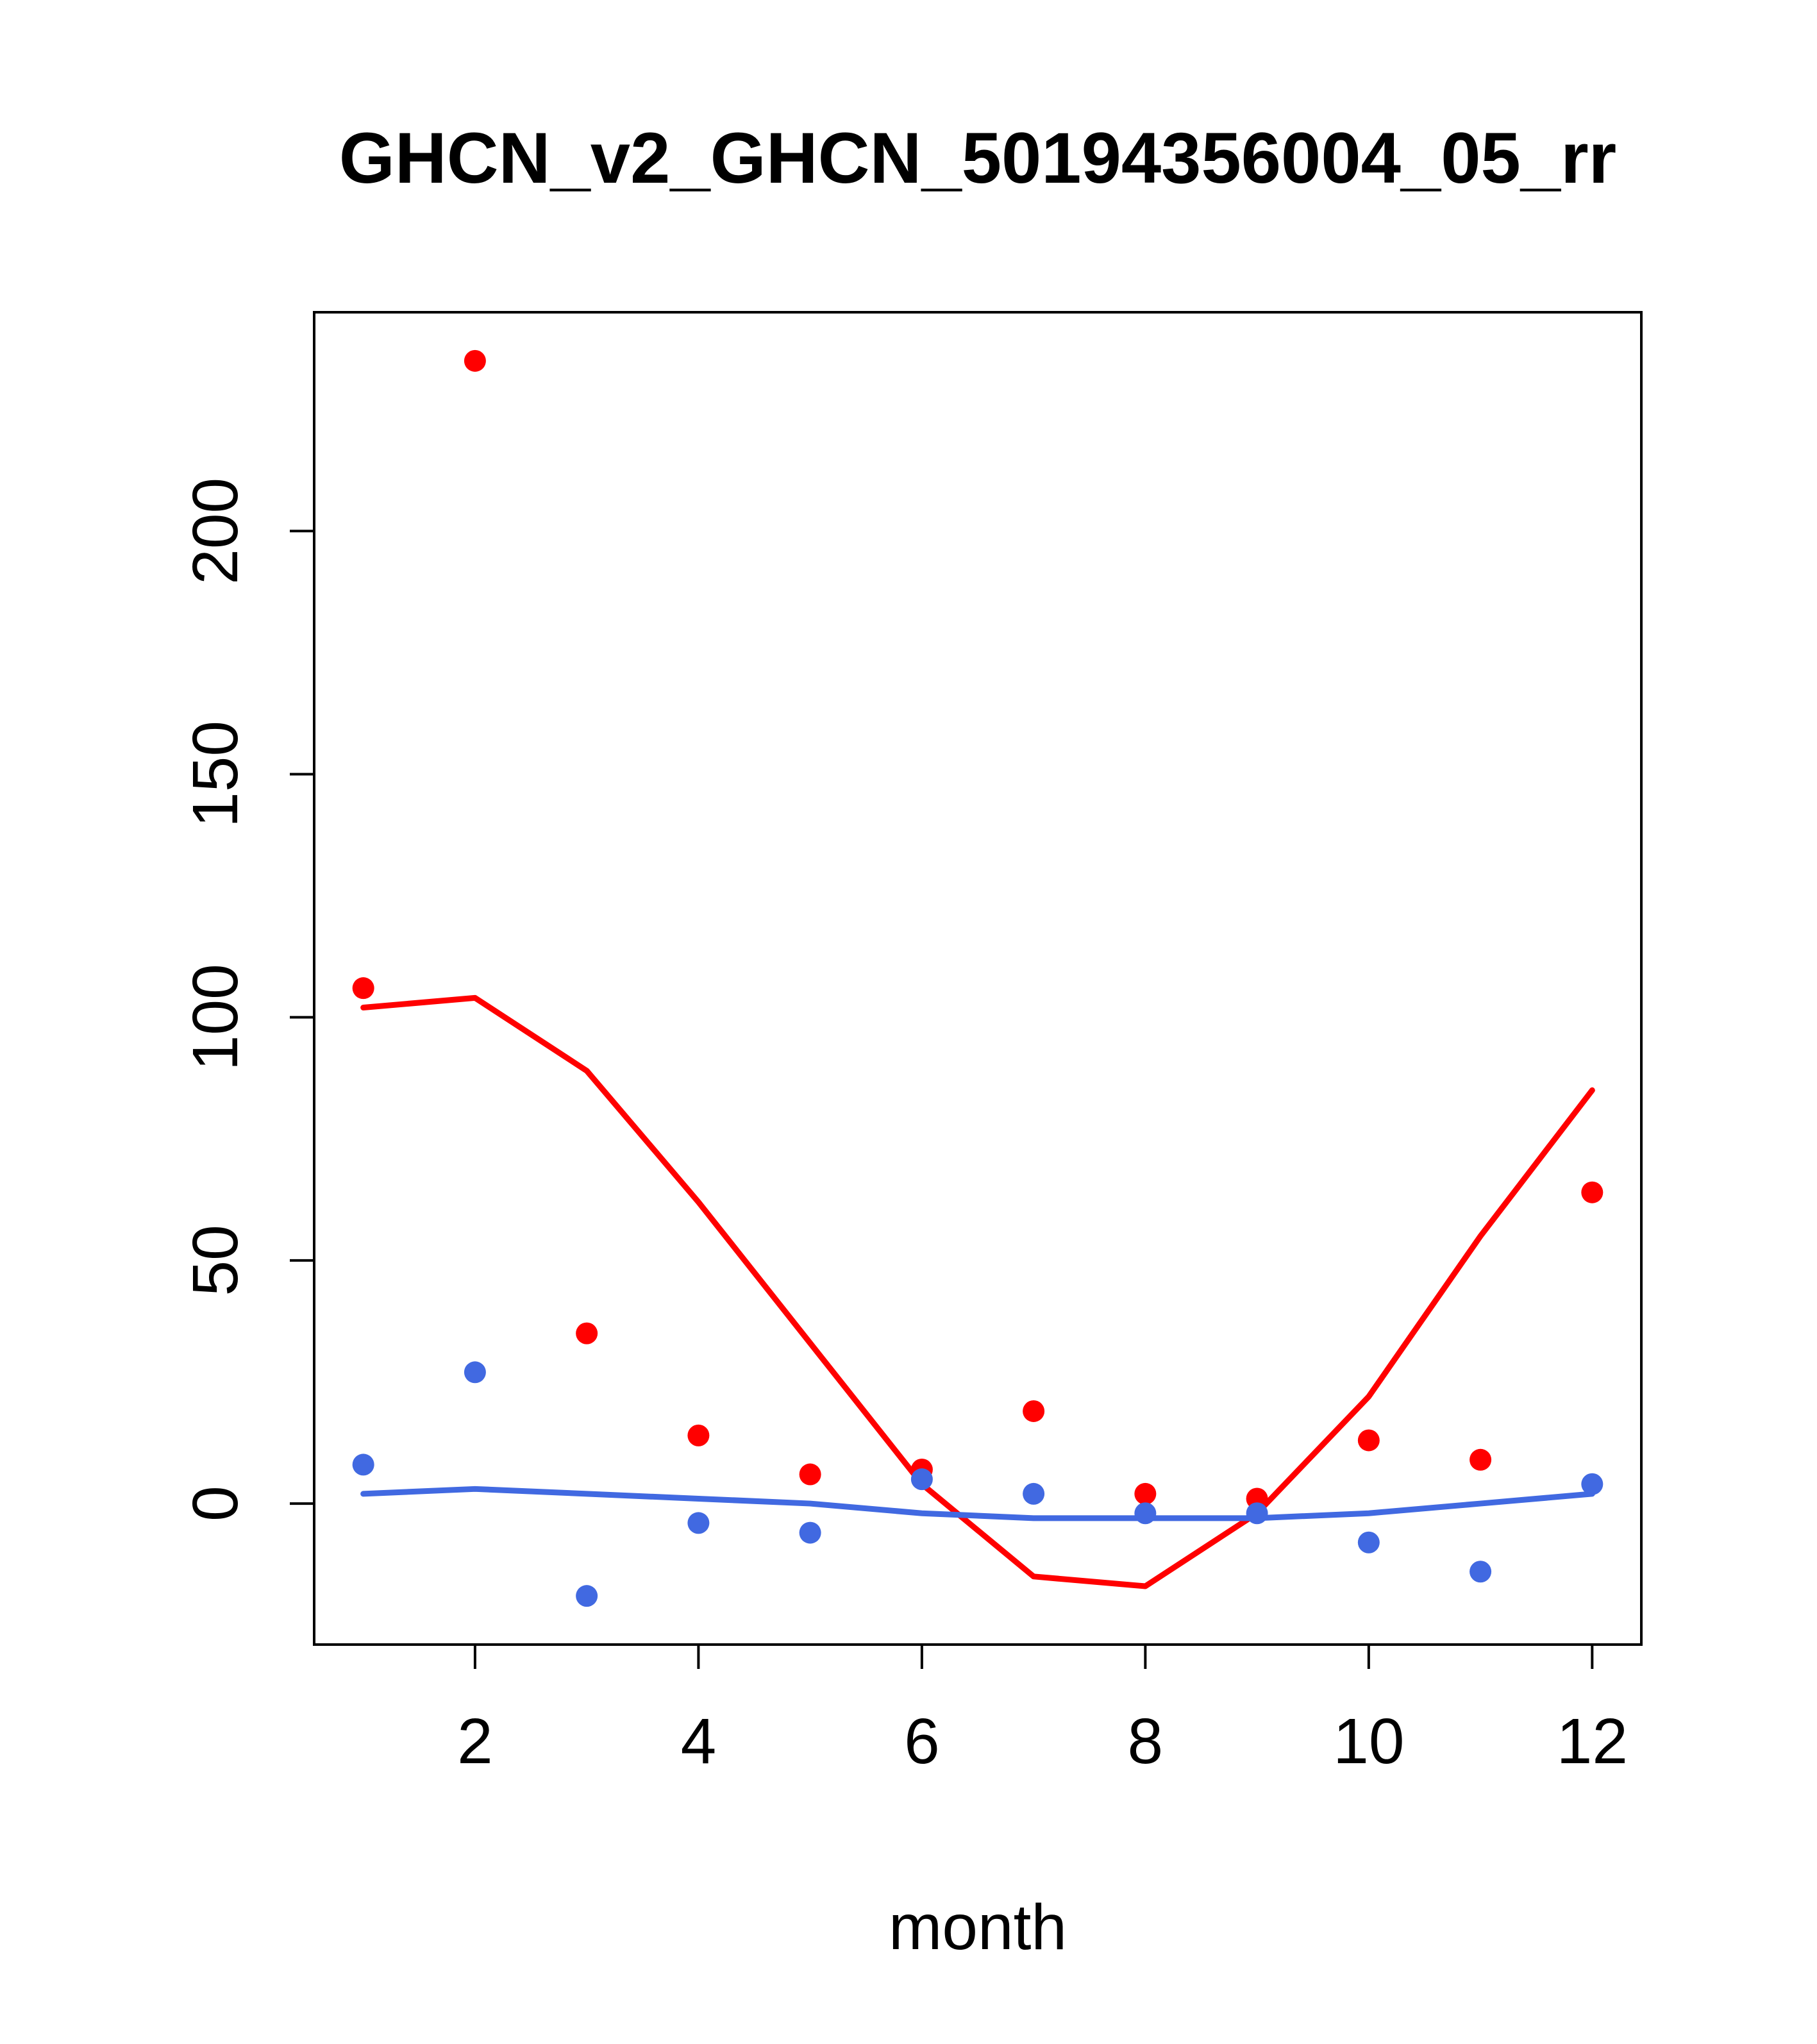  Describe the element at coordinates (922, 1741) in the screenshot. I see `x-tick-label: 6` at that location.